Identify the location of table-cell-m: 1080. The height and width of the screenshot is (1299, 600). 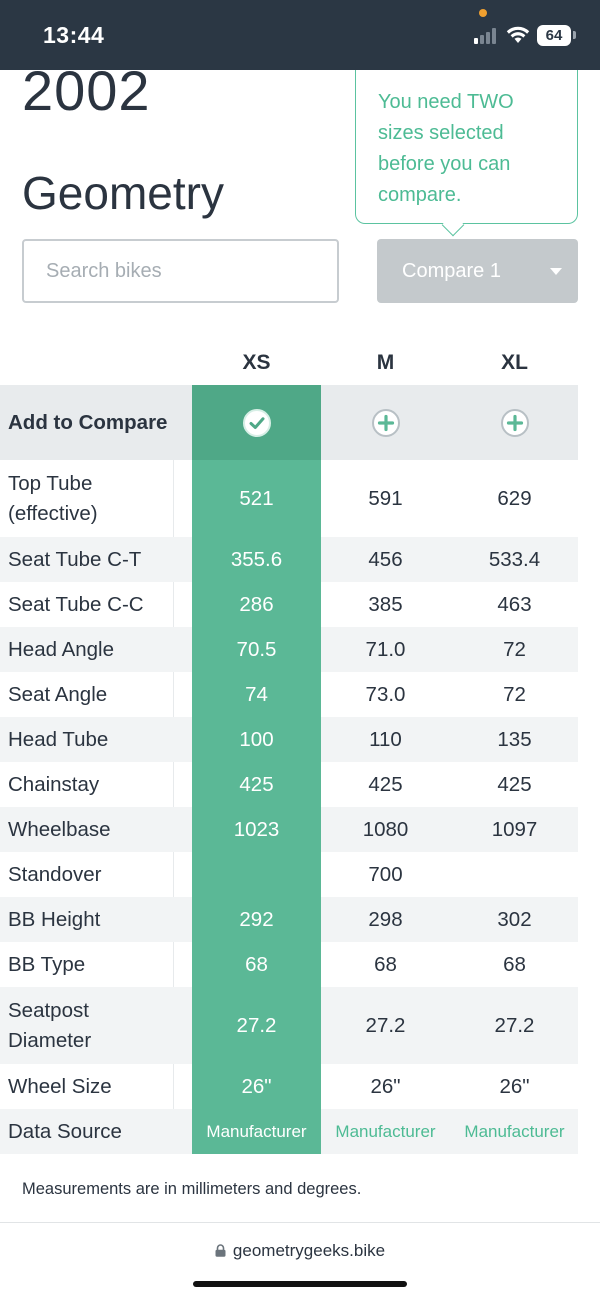
(385, 829).